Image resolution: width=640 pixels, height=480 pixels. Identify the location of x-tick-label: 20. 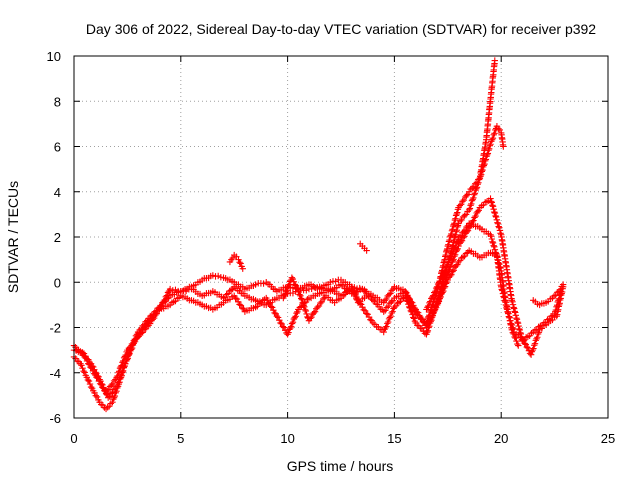
(501, 438).